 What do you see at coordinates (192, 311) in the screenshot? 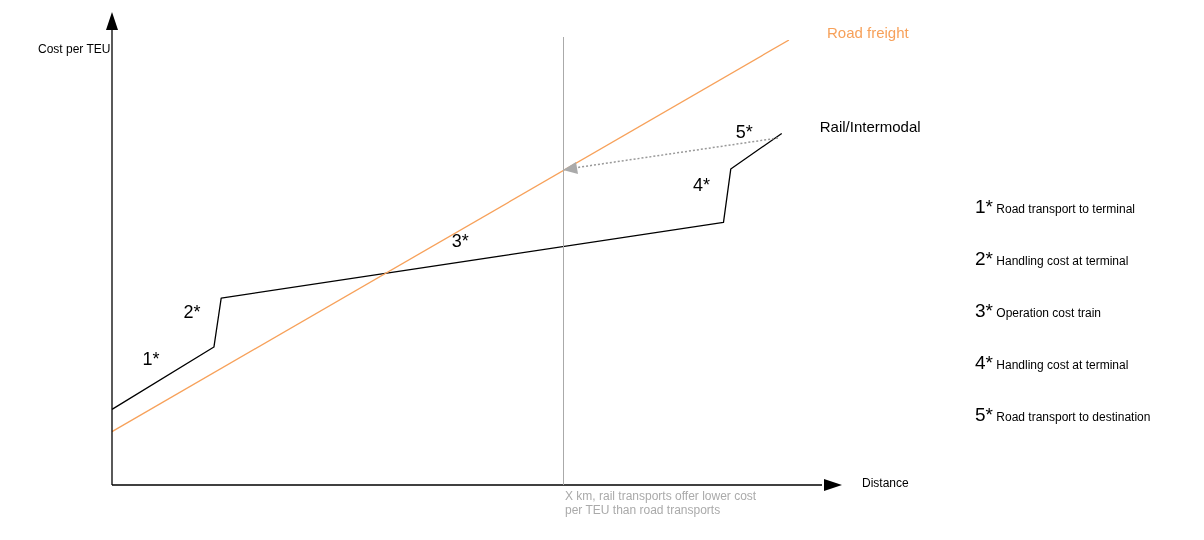
I see `annotation: 2*` at bounding box center [192, 311].